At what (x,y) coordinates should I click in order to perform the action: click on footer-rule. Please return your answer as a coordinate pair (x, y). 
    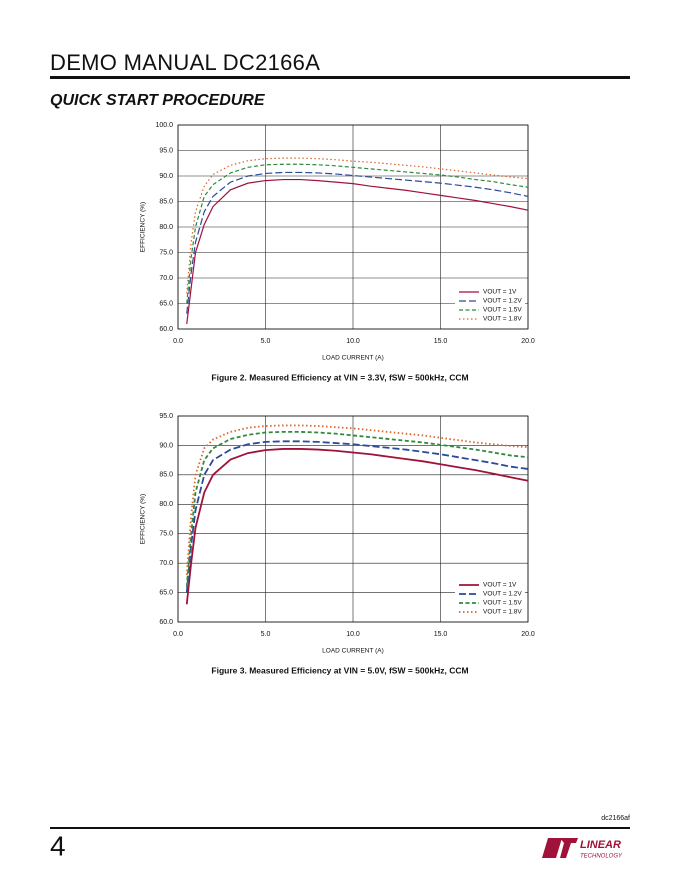
    Looking at the image, I should click on (340, 828).